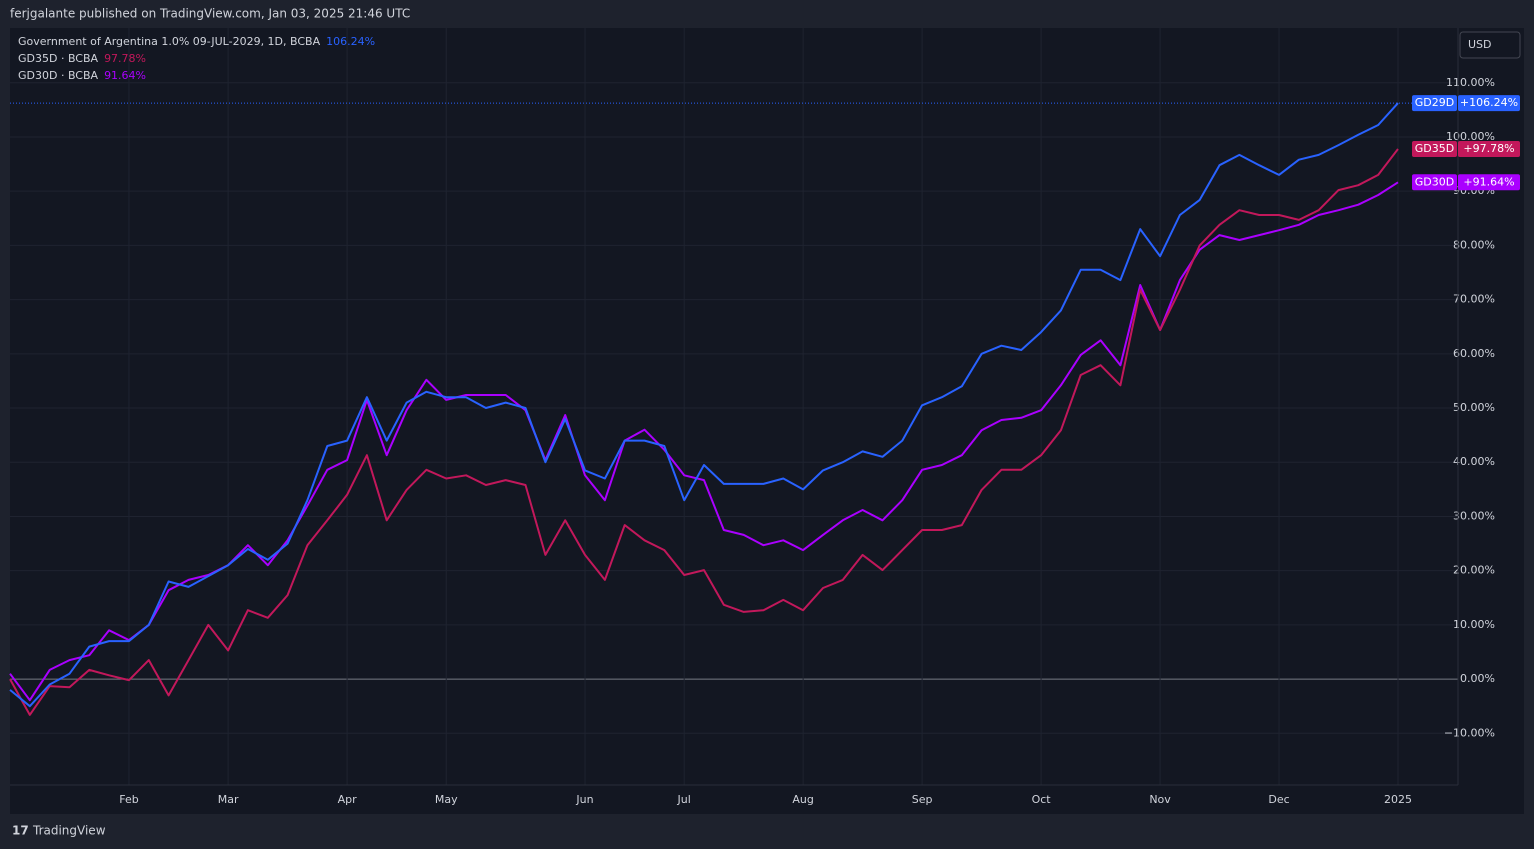 This screenshot has height=849, width=1534. Describe the element at coordinates (922, 799) in the screenshot. I see `x-tick-label: Sep` at that location.